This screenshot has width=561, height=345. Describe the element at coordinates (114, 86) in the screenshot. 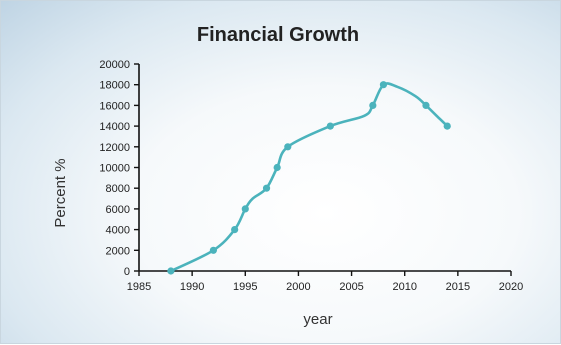

I see `y-tick-label: 18000` at that location.